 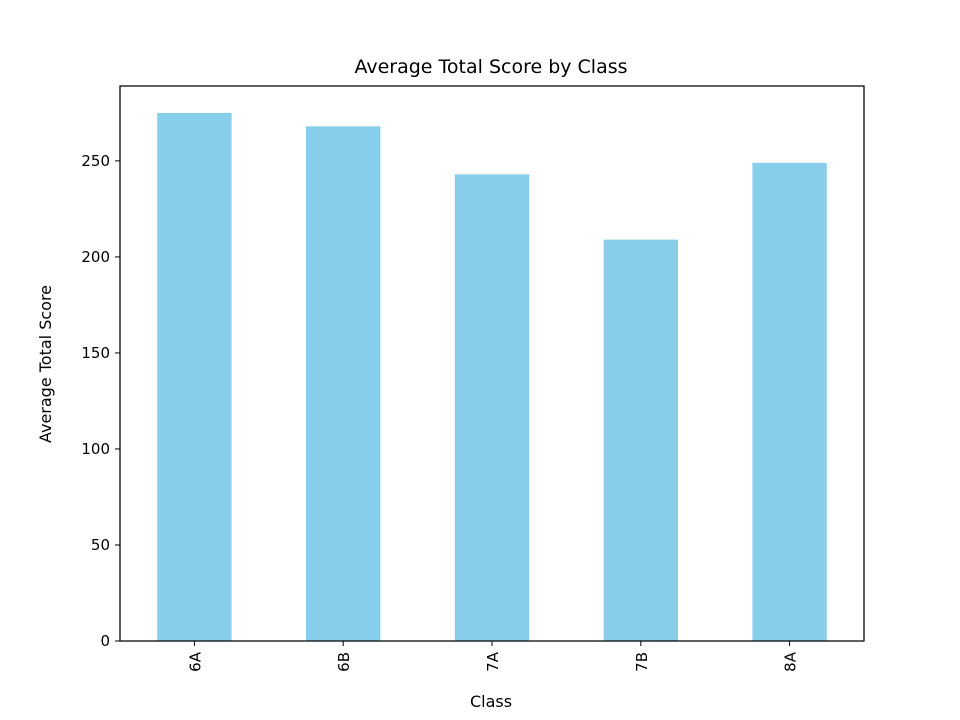 I want to click on bar-7a, so click(x=492, y=407).